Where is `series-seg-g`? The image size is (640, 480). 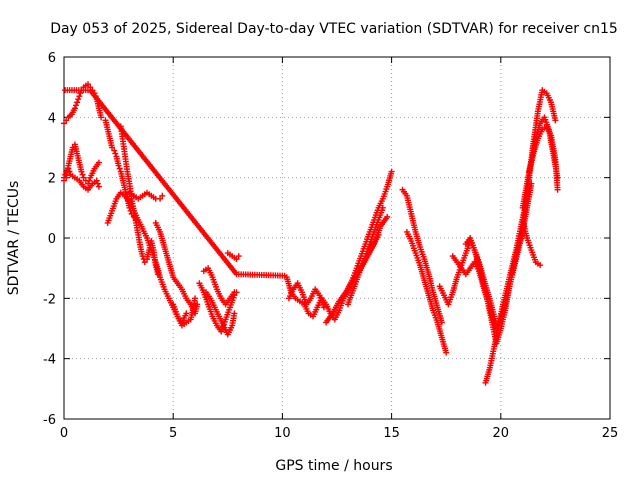 series-seg-g is located at coordinates (184, 312).